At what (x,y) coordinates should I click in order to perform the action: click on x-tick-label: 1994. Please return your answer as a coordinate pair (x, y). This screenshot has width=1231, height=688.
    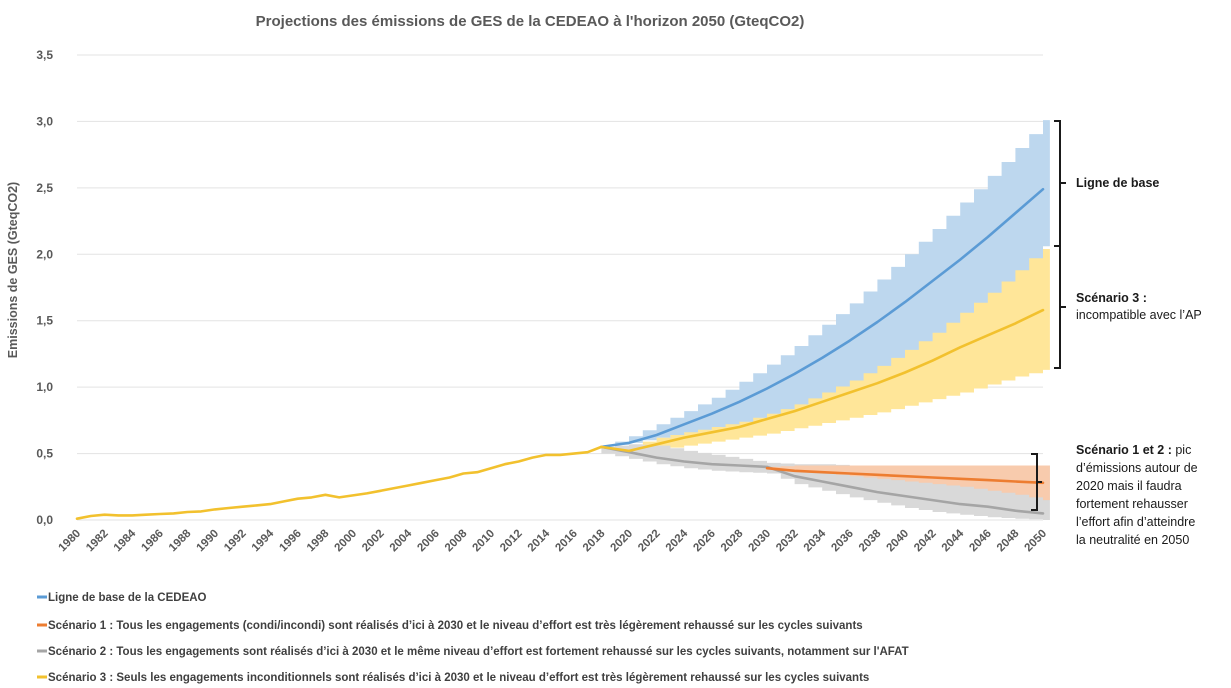
    Looking at the image, I should click on (263, 540).